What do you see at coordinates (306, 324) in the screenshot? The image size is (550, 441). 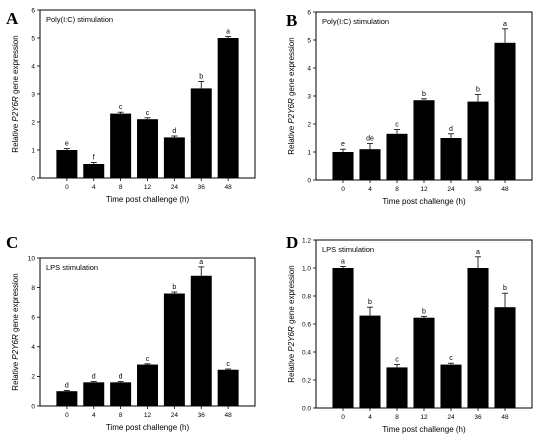 I see `y-tick-label: 0.6` at bounding box center [306, 324].